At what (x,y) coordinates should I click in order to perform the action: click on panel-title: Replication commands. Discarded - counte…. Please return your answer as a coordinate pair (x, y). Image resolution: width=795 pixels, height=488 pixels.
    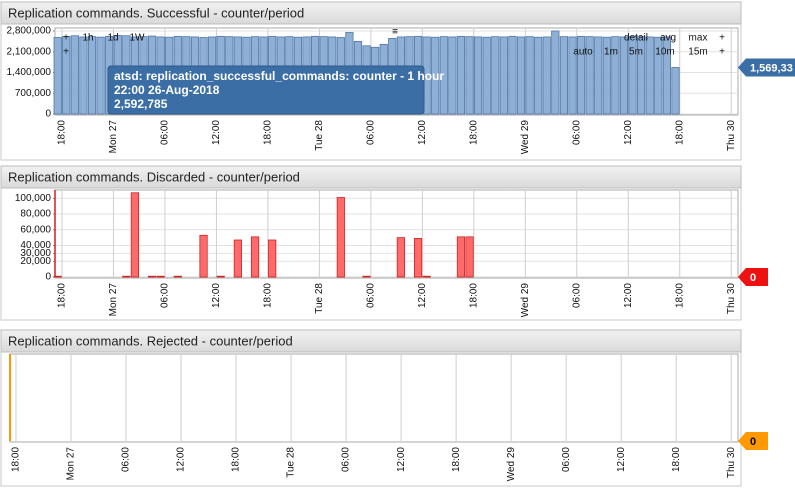
    Looking at the image, I should click on (154, 176).